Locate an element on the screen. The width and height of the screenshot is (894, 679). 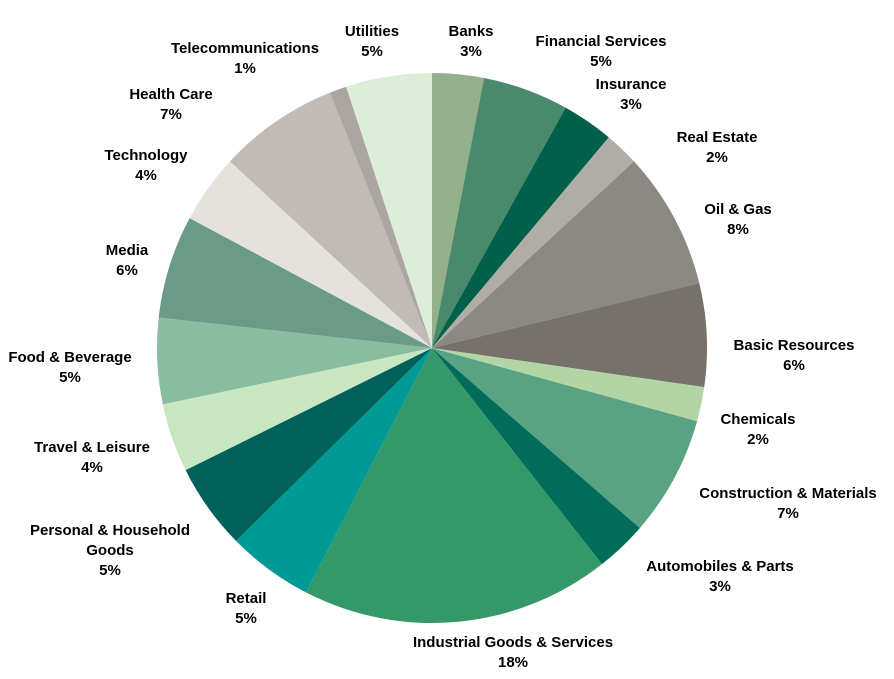
label-technology: Technology 4% is located at coordinates (146, 165).